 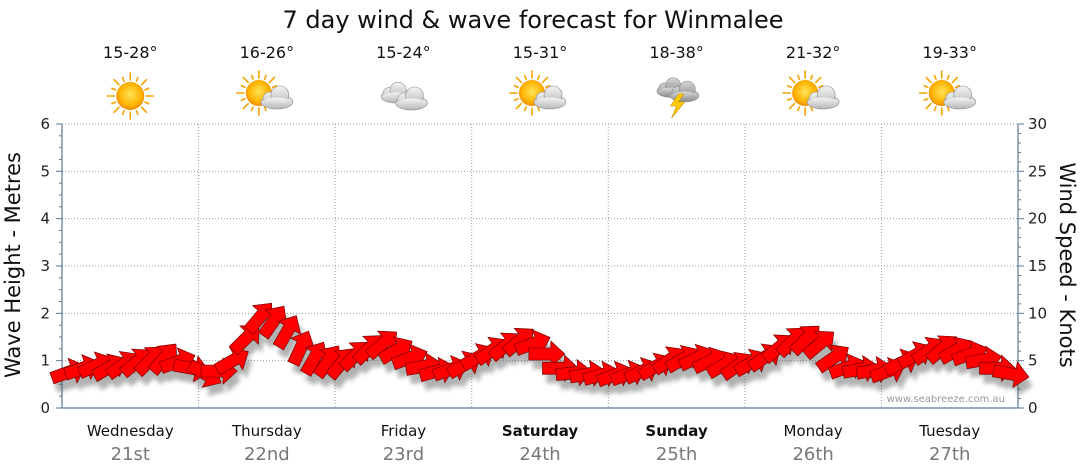 I want to click on day-temperature: 18-38°, so click(x=676, y=52).